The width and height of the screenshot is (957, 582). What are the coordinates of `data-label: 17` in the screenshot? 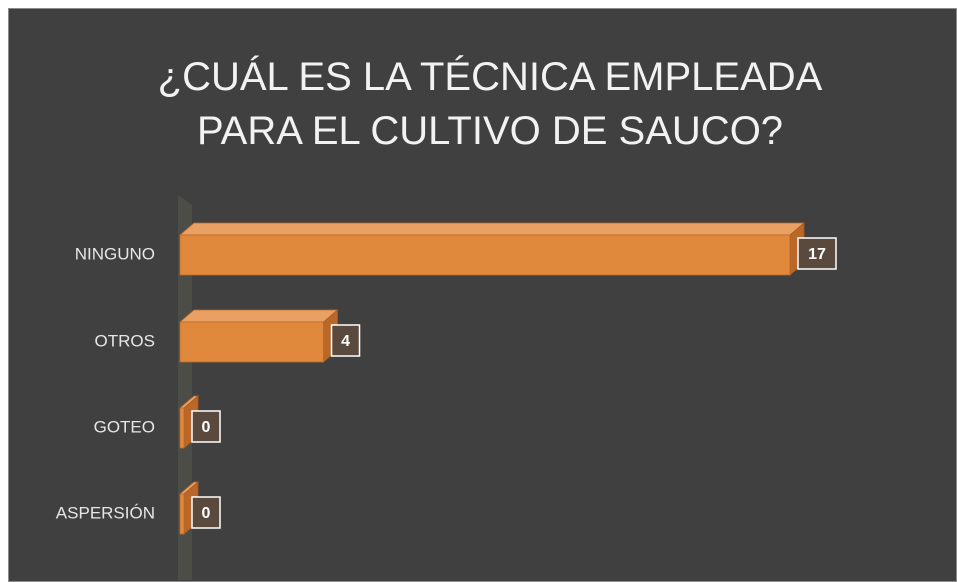 It's located at (817, 254).